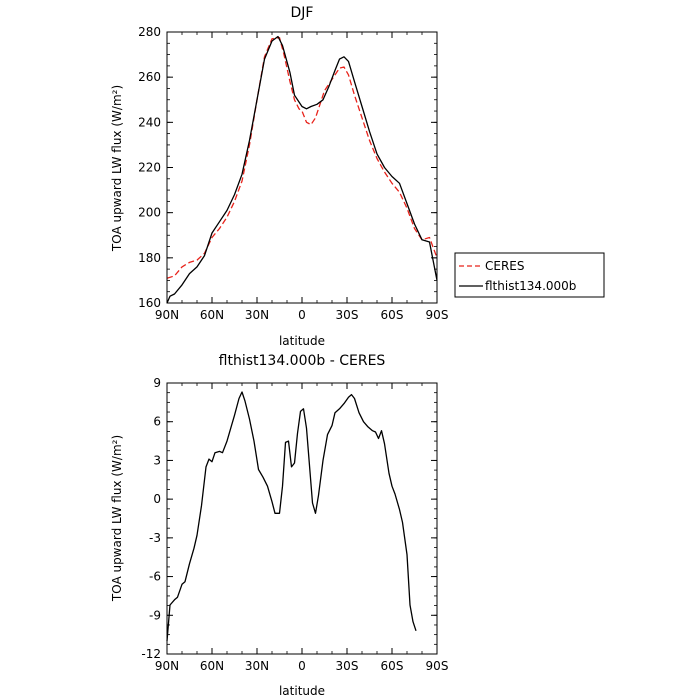 The width and height of the screenshot is (700, 700). I want to click on top-series-line-ceres, so click(302, 157).